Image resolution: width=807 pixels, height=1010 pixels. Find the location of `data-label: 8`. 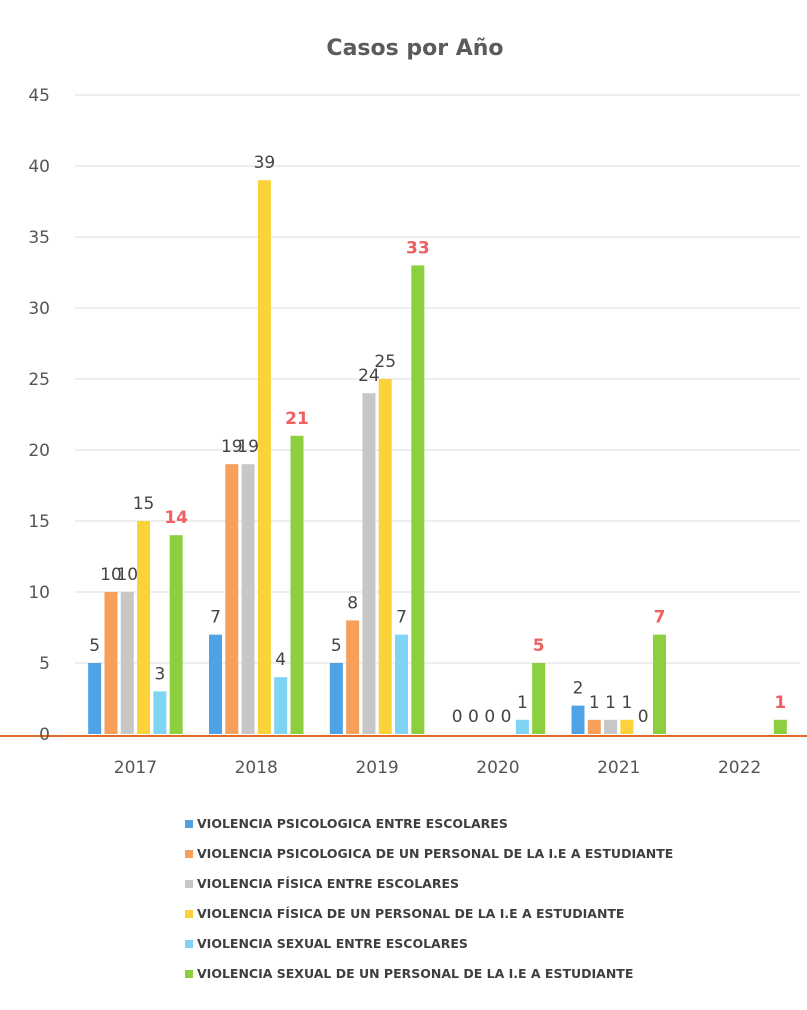

data-label: 8 is located at coordinates (352, 603).